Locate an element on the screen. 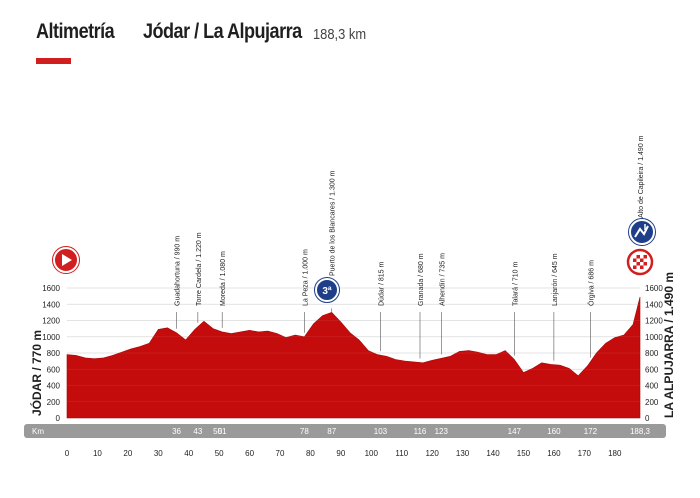  marker-label: Torre Cardela / 1.220 m is located at coordinates (199, 269).